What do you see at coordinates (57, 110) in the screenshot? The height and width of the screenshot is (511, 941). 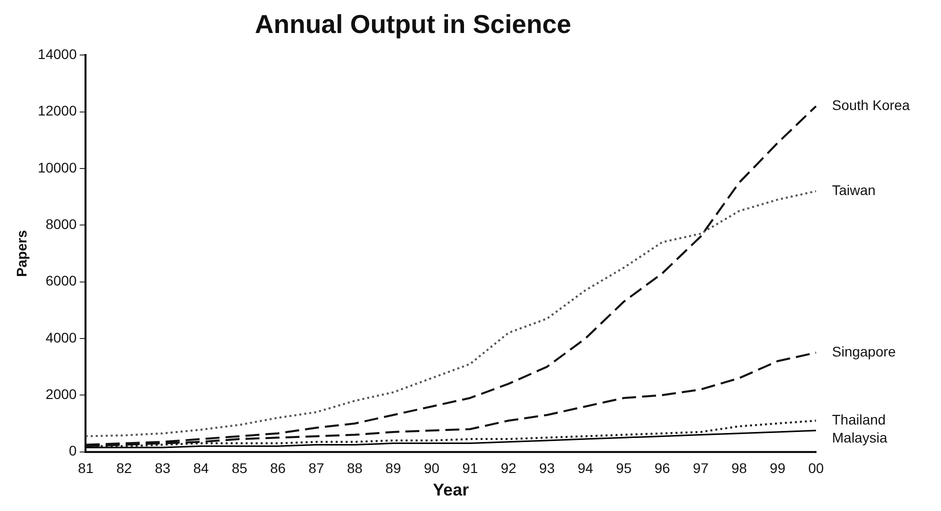 I see `y-tick-label: 12000` at bounding box center [57, 110].